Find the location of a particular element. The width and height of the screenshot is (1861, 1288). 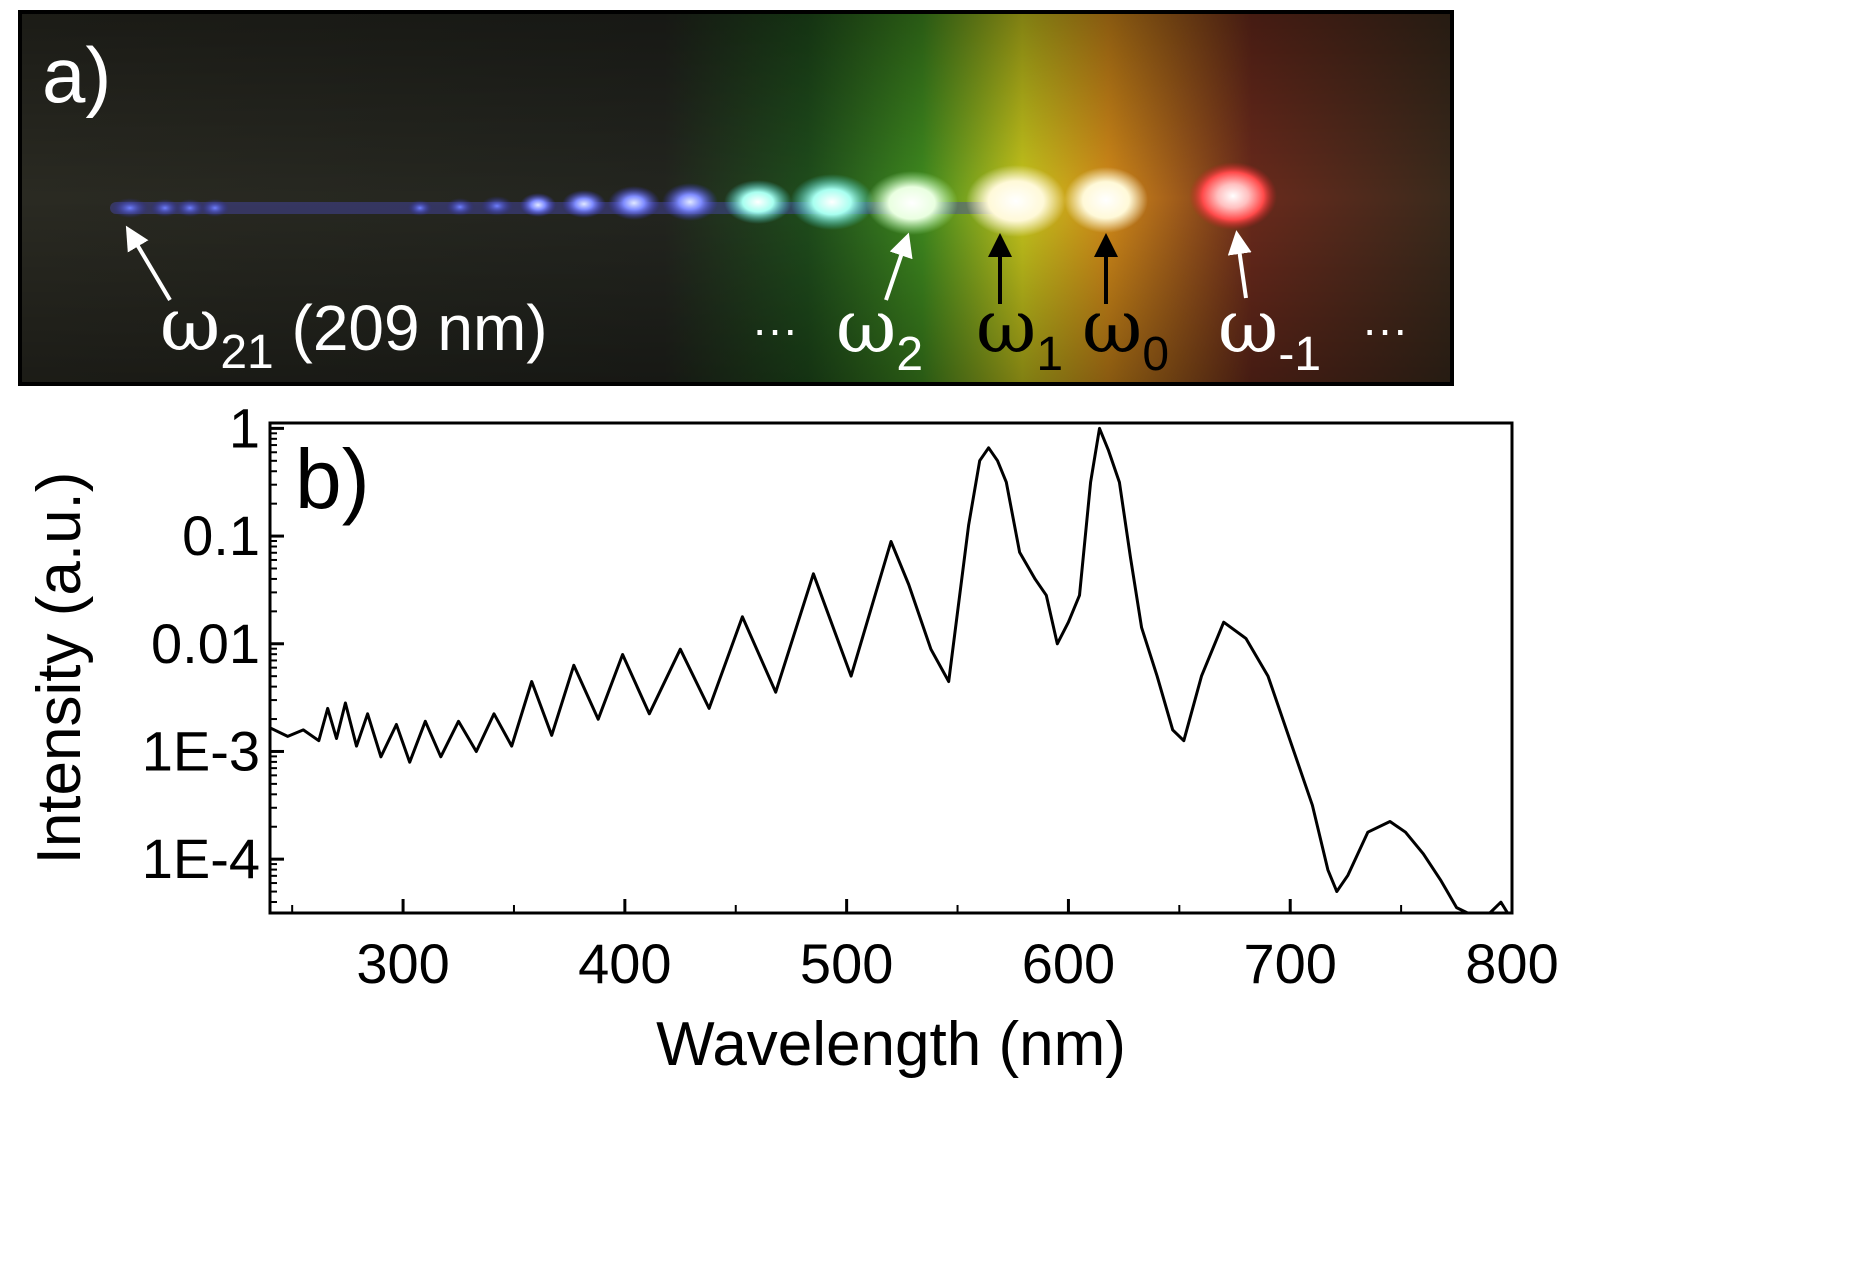

spot-row is located at coordinates (694, 199).